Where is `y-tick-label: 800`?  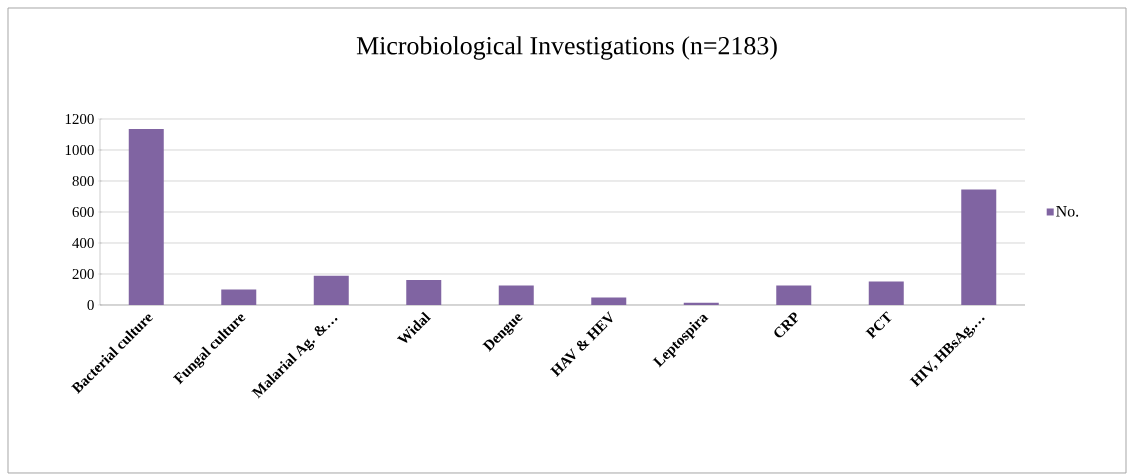
y-tick-label: 800 is located at coordinates (83, 181).